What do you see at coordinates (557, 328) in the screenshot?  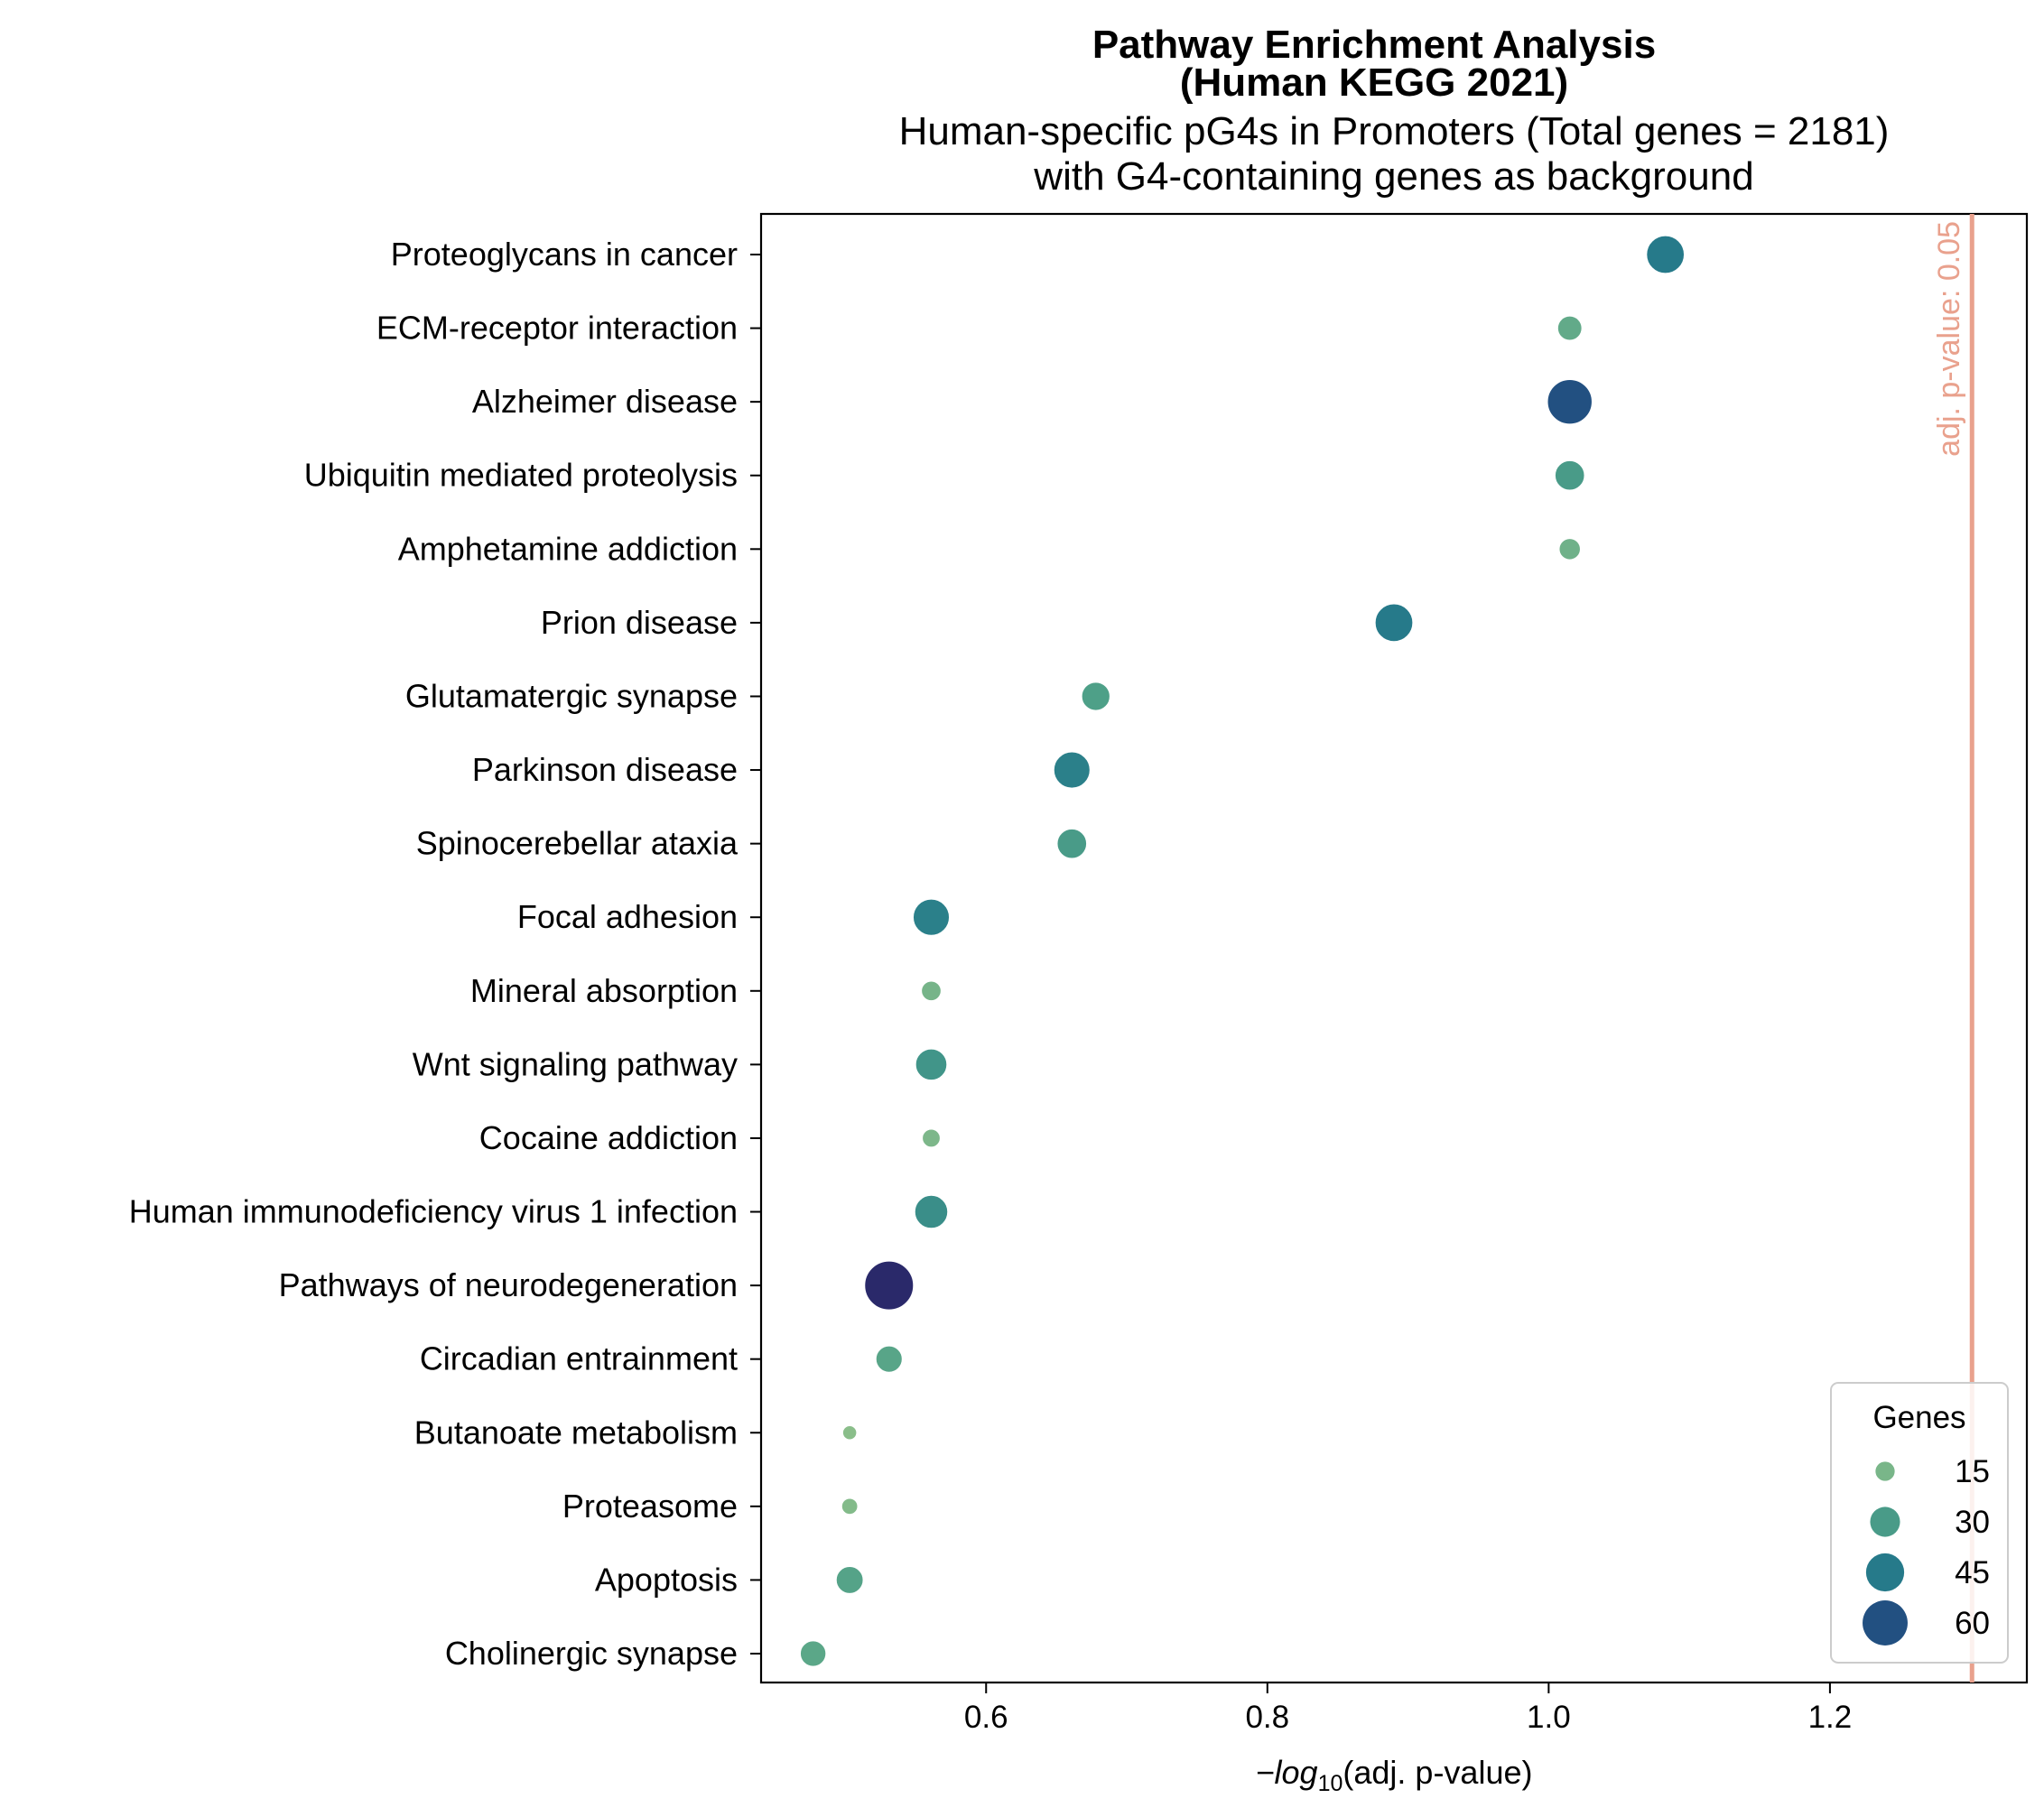 I see `category-label: ECM-receptor interaction` at bounding box center [557, 328].